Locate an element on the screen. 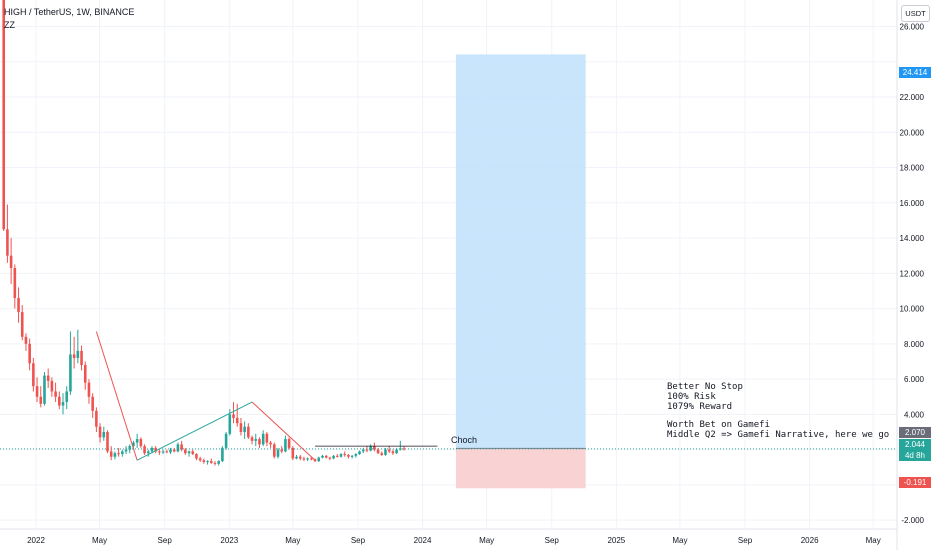 This screenshot has height=550, width=932. y-tick-label: 22.000 is located at coordinates (912, 97).